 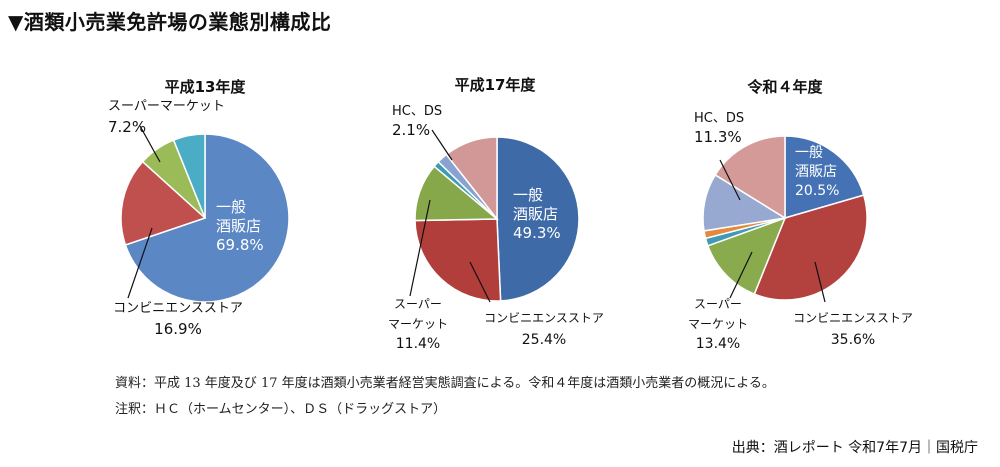 I want to click on slice-label: HC、DS 2.1%, so click(x=417, y=121).